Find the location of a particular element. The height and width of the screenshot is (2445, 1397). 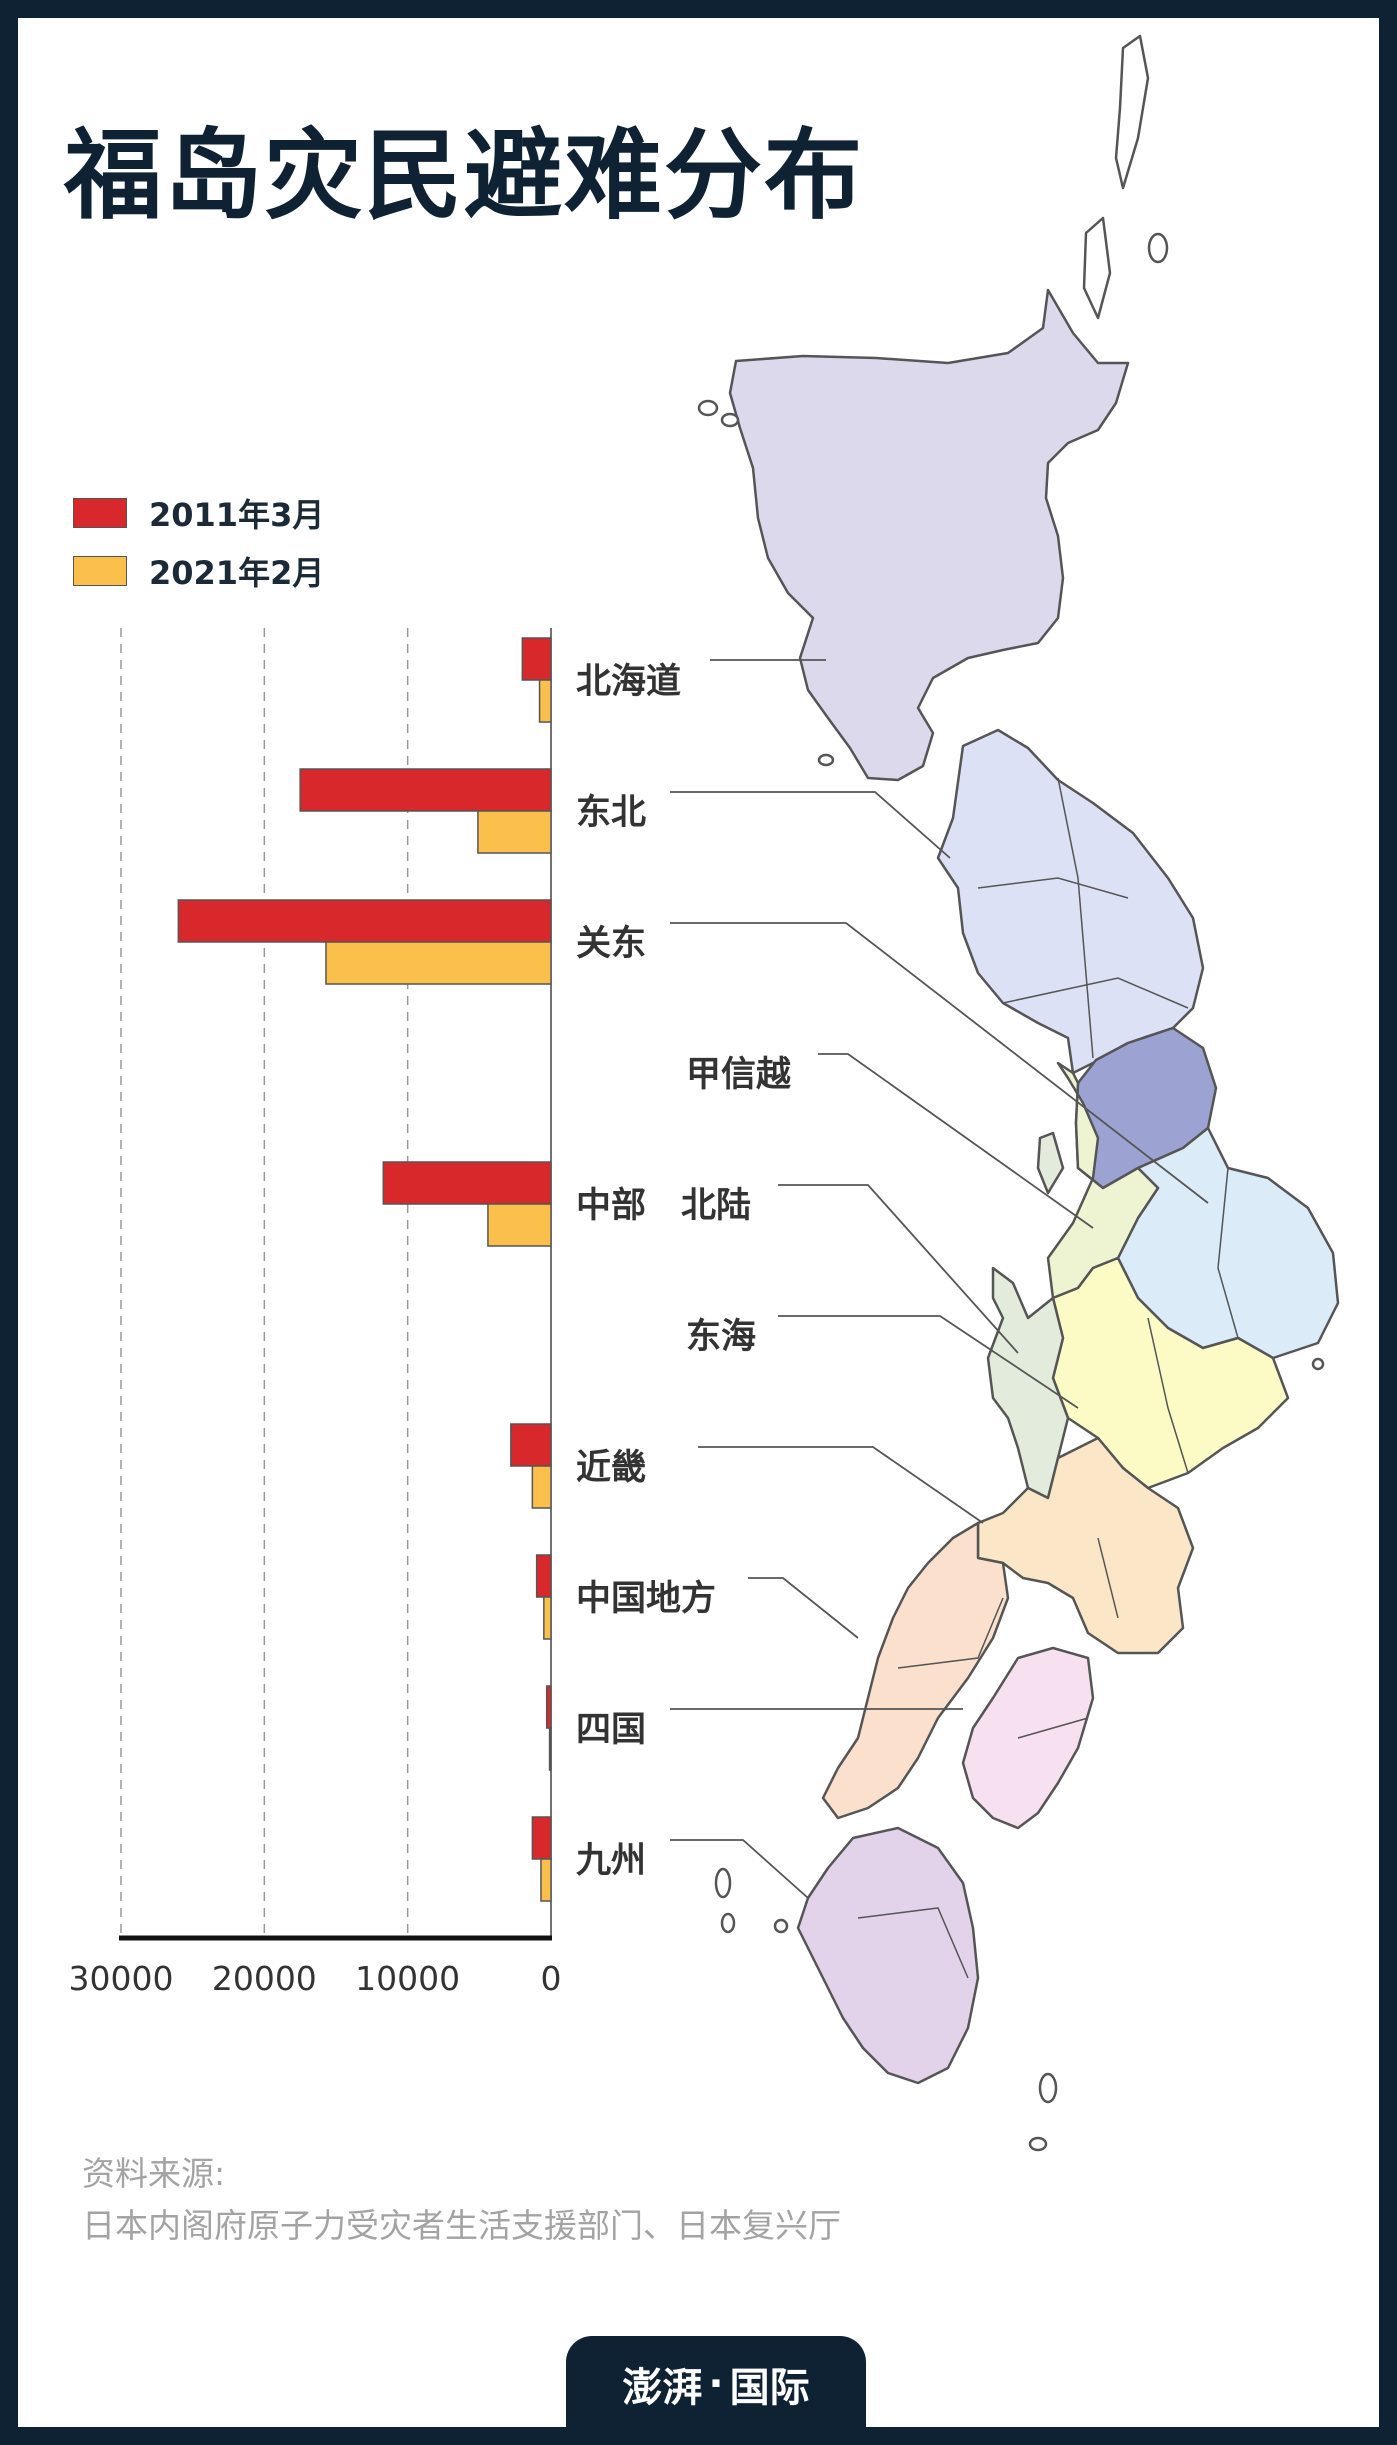

legend-item-2011: 2011年3月 is located at coordinates (198, 515).